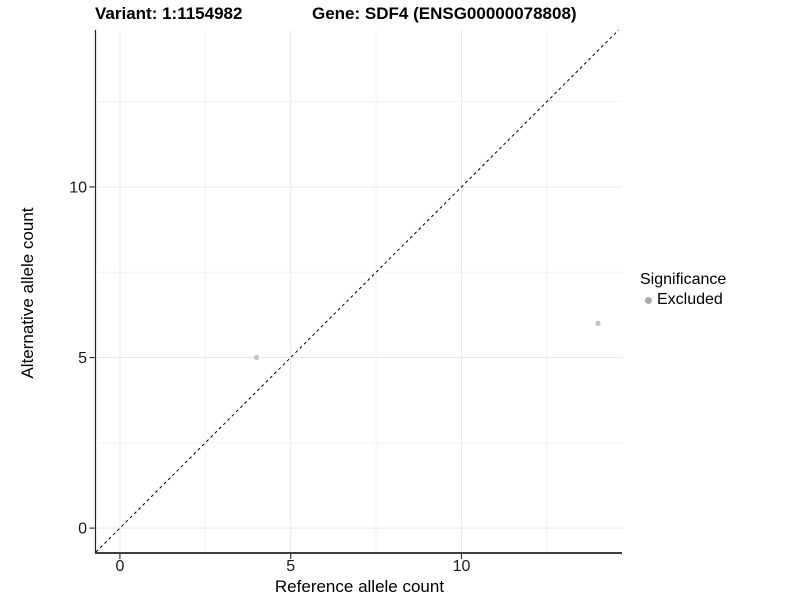 This screenshot has width=800, height=600. Describe the element at coordinates (82, 529) in the screenshot. I see `y-tick-label: 0` at that location.